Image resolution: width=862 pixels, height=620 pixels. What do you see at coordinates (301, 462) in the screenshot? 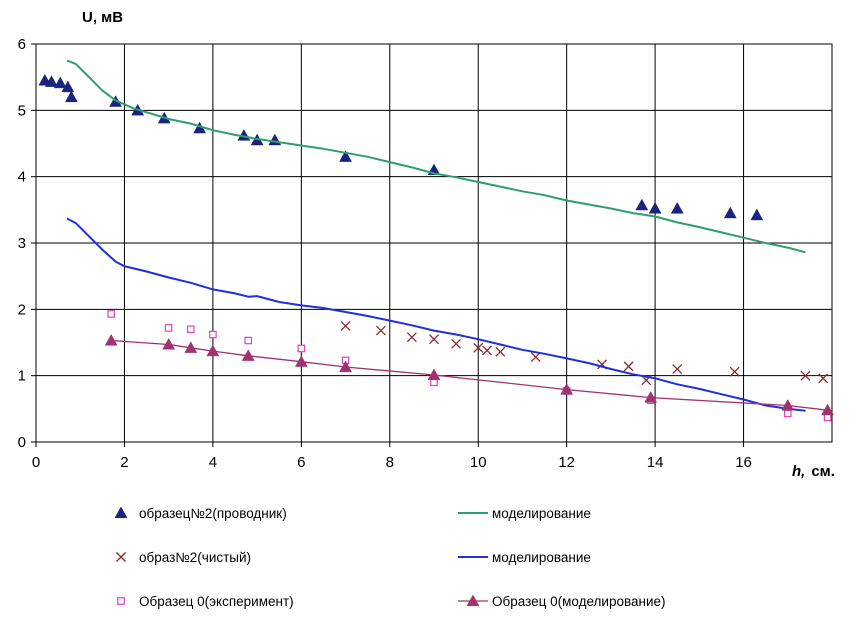
I see `x-tick-label: 6` at bounding box center [301, 462].